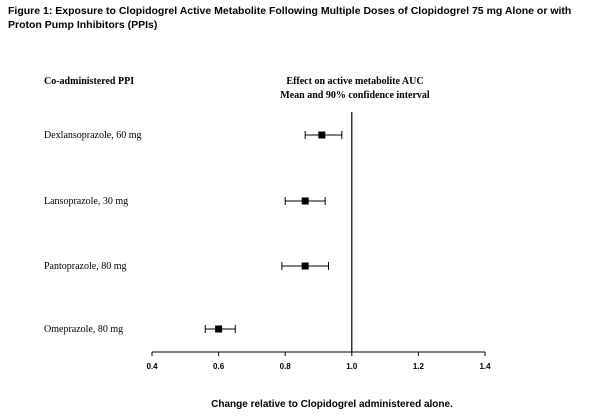 The width and height of the screenshot is (613, 419). I want to click on row-label: Dexlansoprazole, 60 mg, so click(92, 135).